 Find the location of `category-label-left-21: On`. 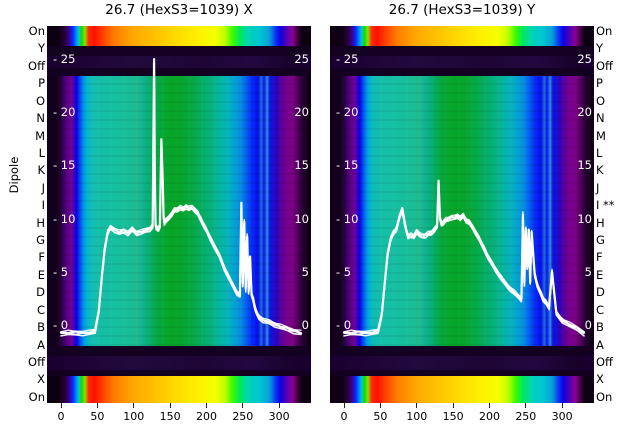

category-label-left-21: On is located at coordinates (36, 396).